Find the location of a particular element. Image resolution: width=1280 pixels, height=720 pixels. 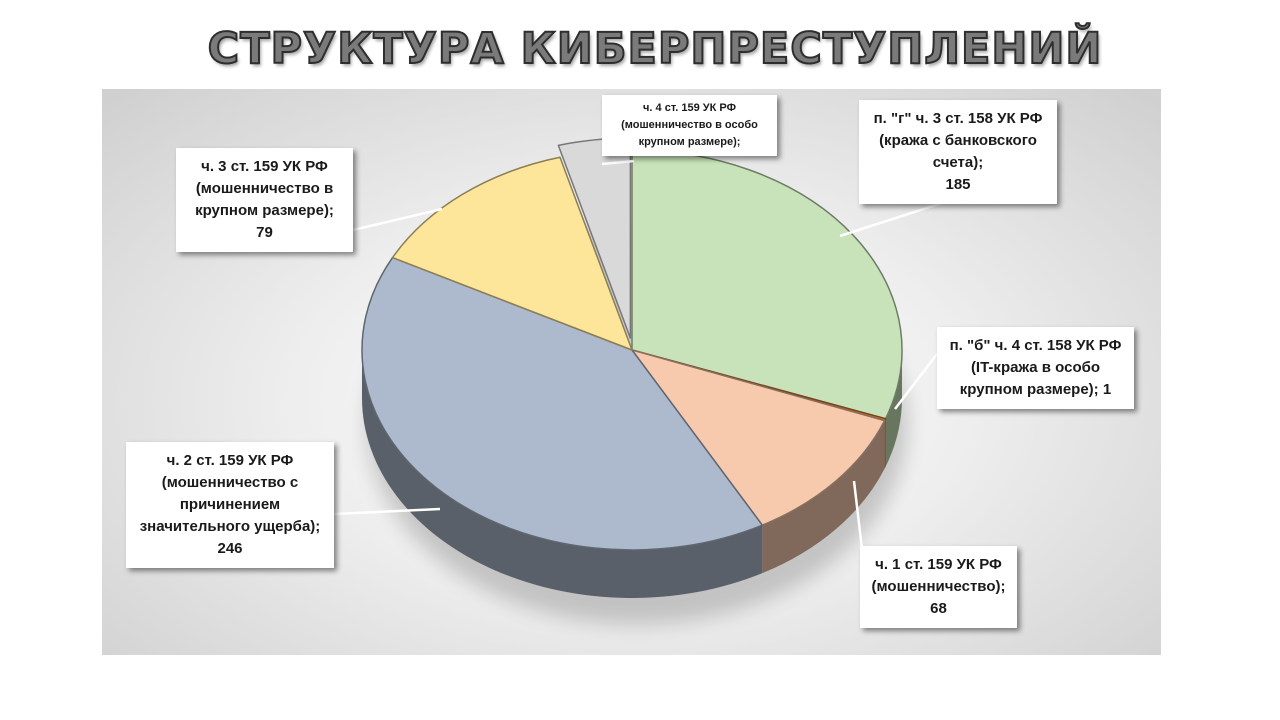

label-line: (IT-кража в особо is located at coordinates (1035, 367).